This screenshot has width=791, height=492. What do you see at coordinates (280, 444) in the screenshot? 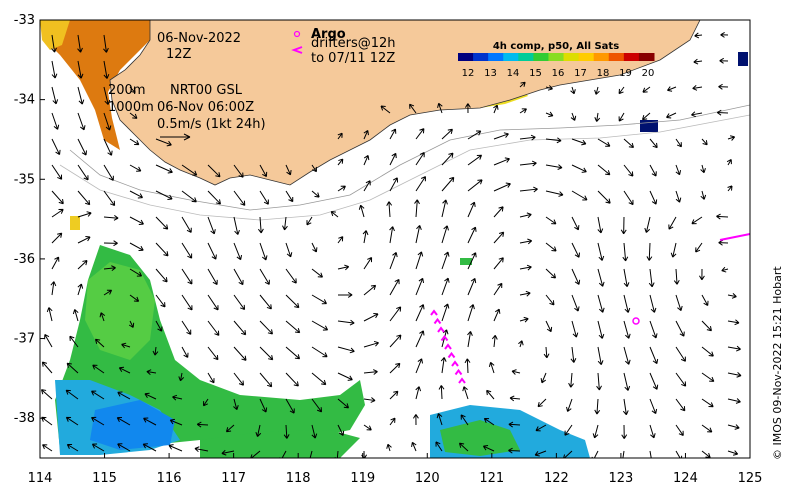
I see `sst-patch-south-green` at bounding box center [280, 444].